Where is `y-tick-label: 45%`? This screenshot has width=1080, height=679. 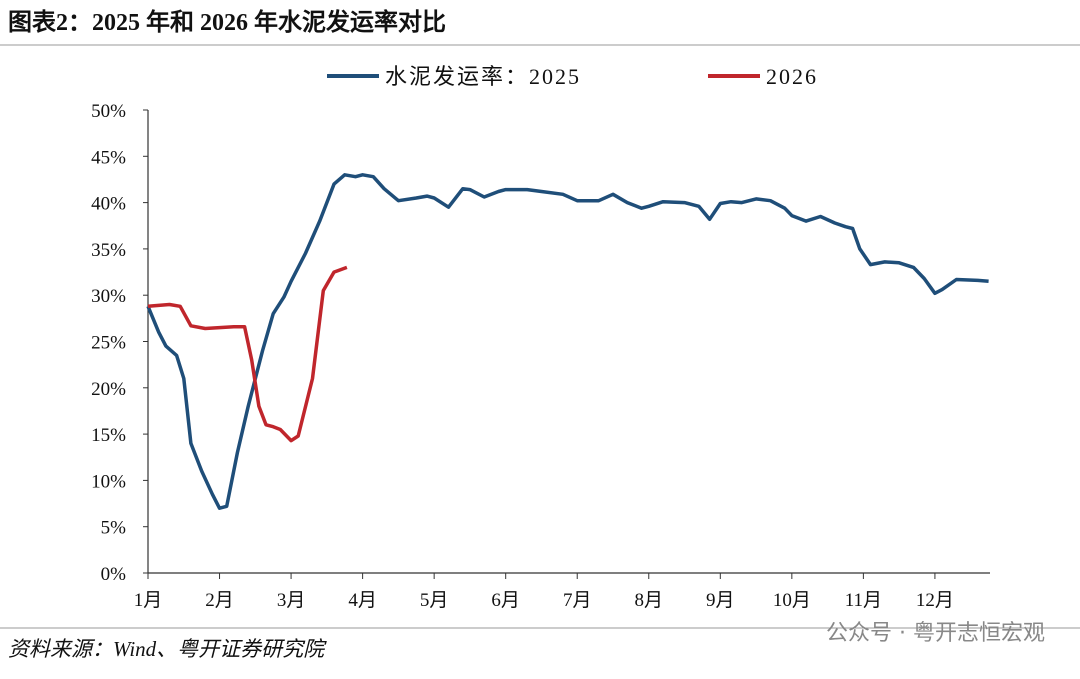
y-tick-label: 45% is located at coordinates (108, 157).